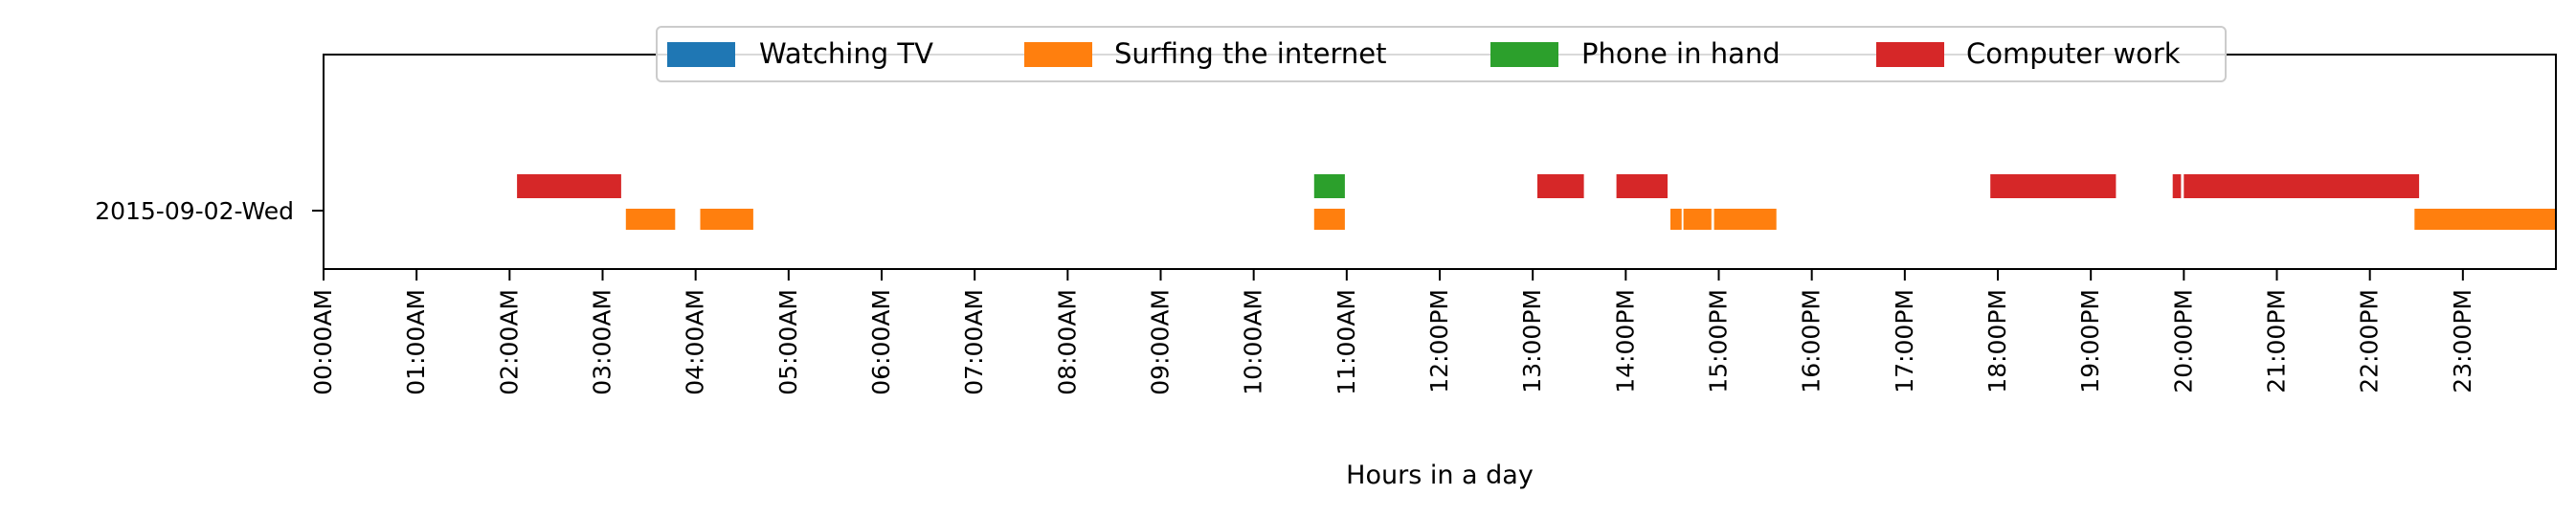 The width and height of the screenshot is (2576, 517). What do you see at coordinates (846, 53) in the screenshot?
I see `legend-label: Watching TV` at bounding box center [846, 53].